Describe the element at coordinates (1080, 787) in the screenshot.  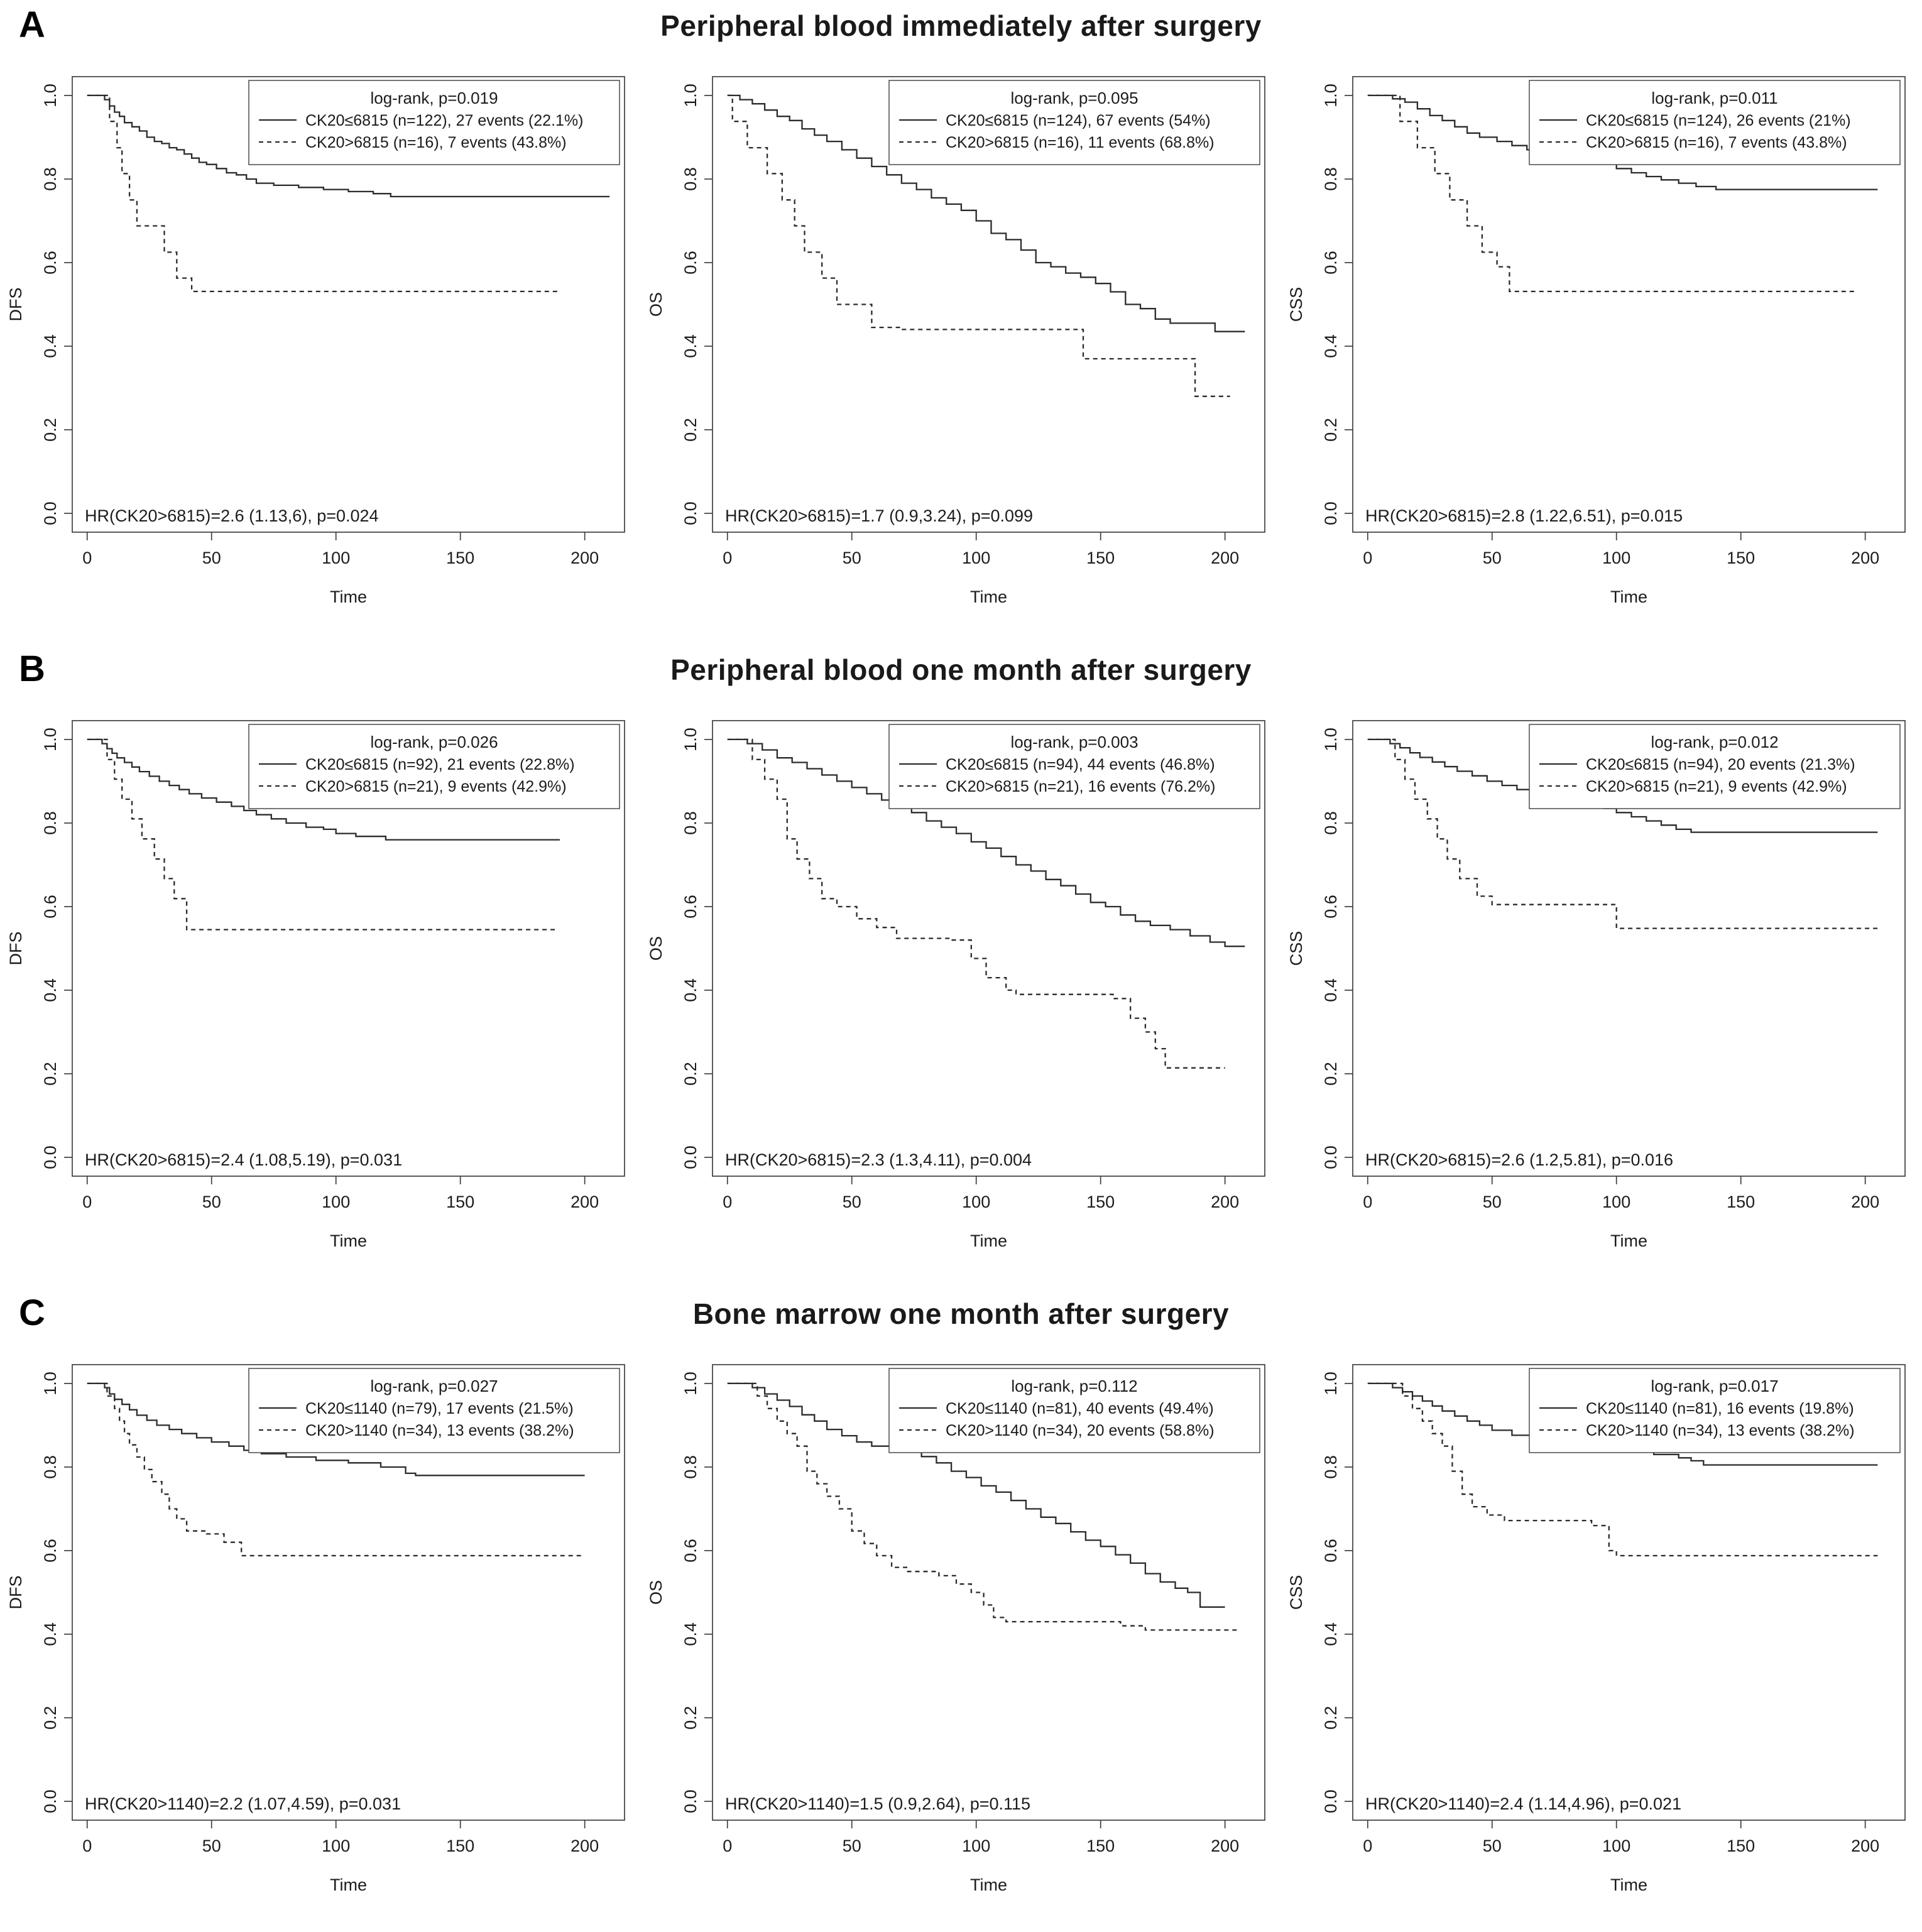
I see `legend-entry: CK20>6815 (n=21), 16 events (76.2%)` at that location.